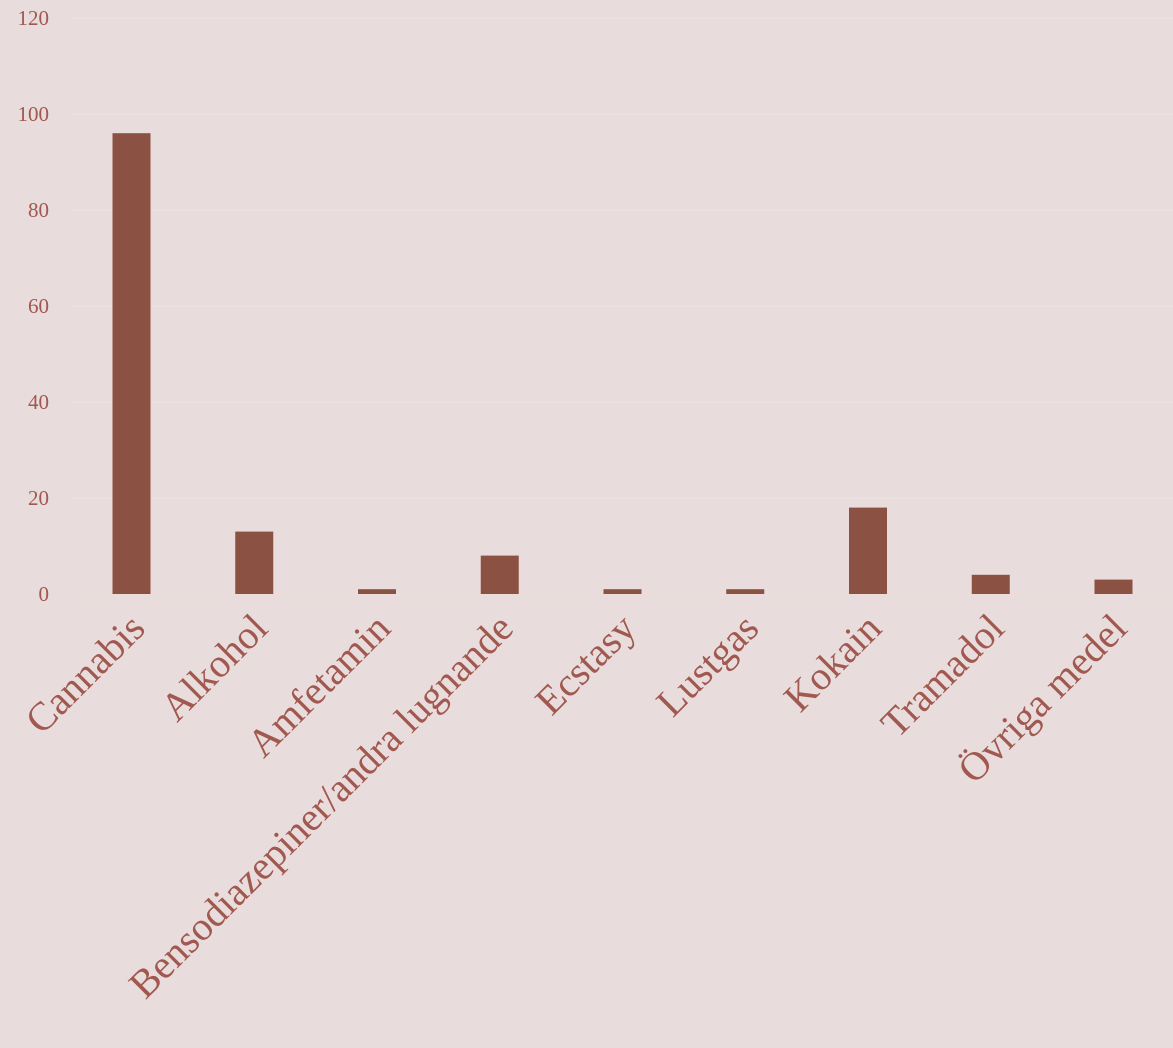  What do you see at coordinates (34, 114) in the screenshot?
I see `y-tick-label: 100` at bounding box center [34, 114].